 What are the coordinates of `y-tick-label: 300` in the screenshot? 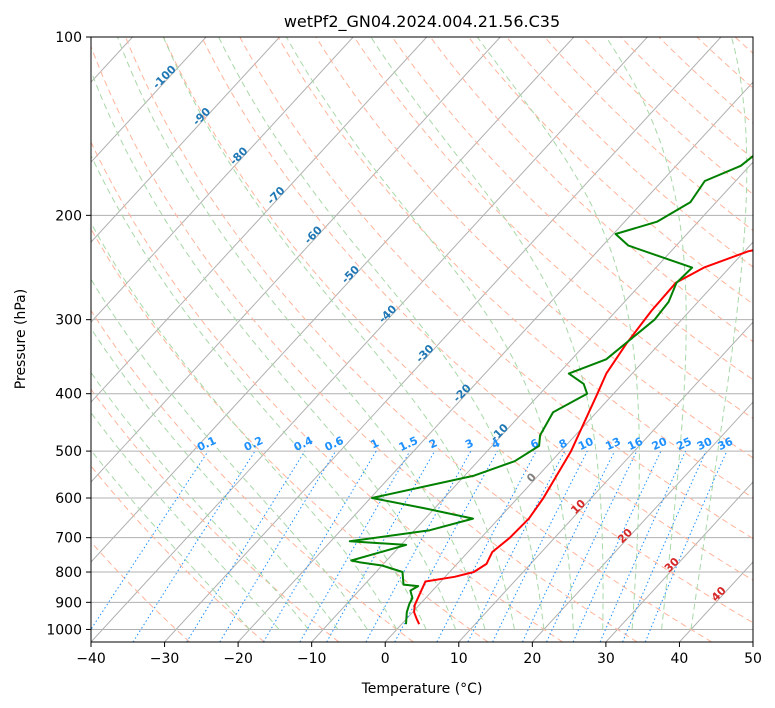 It's located at (68, 321).